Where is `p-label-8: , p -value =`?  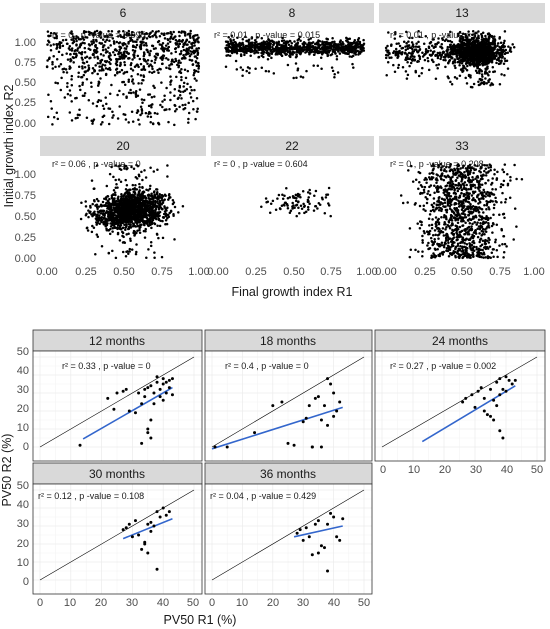
p-label-8: , p -value = is located at coordinates (273, 35).